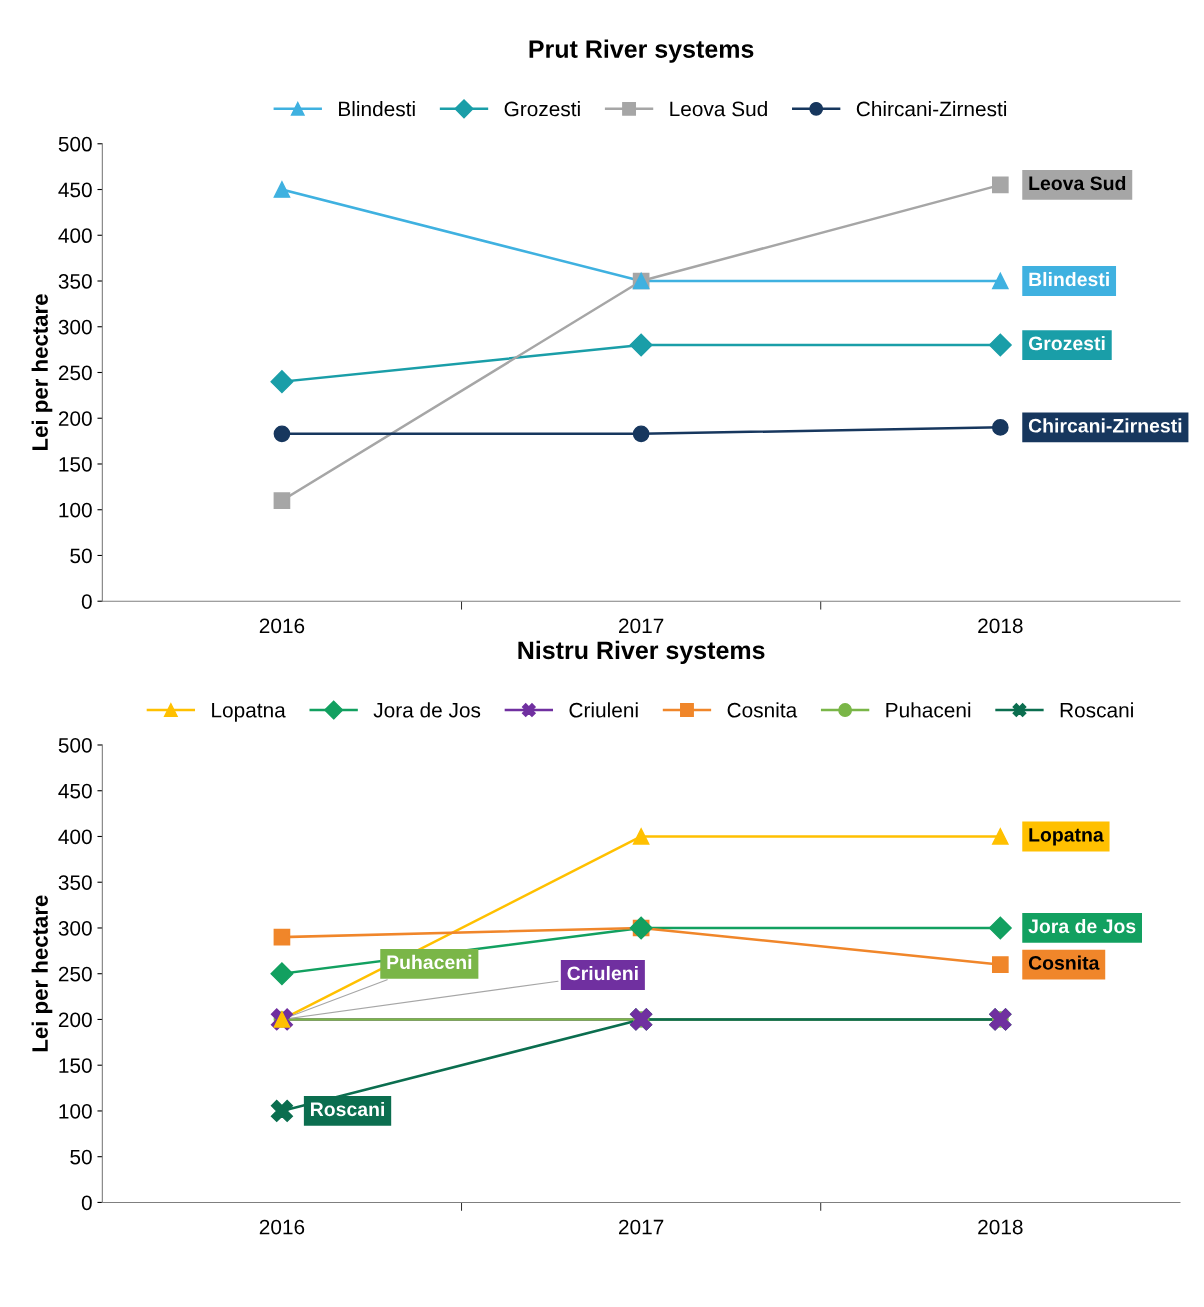 The image size is (1204, 1307). Describe the element at coordinates (931, 109) in the screenshot. I see `legend-label: Chircani-Zirnesti` at that location.